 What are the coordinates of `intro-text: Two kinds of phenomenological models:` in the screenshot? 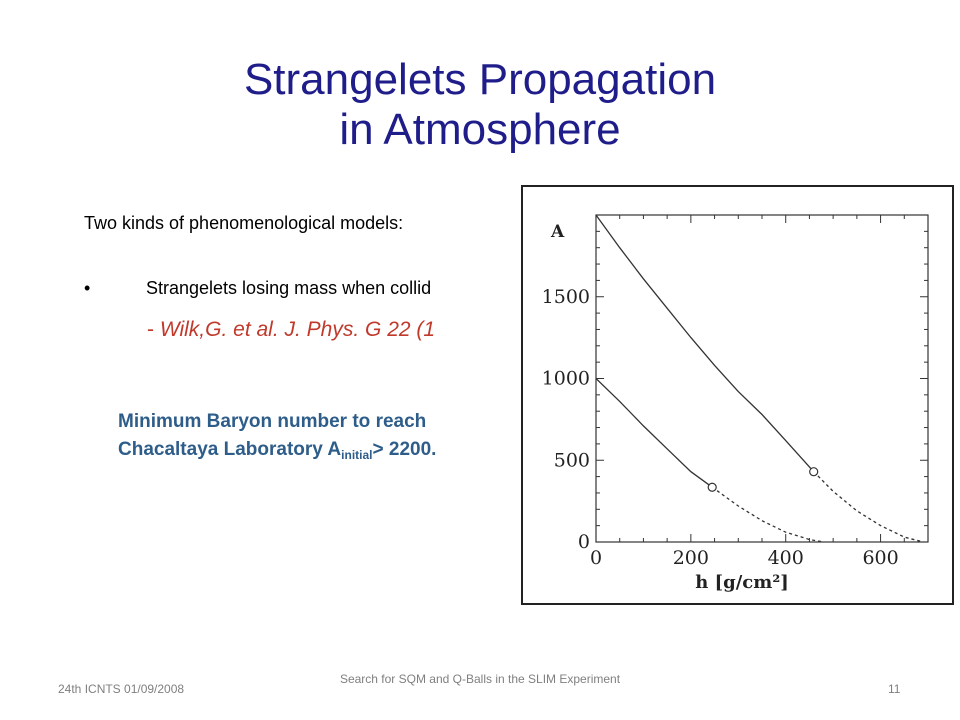 It's located at (244, 223).